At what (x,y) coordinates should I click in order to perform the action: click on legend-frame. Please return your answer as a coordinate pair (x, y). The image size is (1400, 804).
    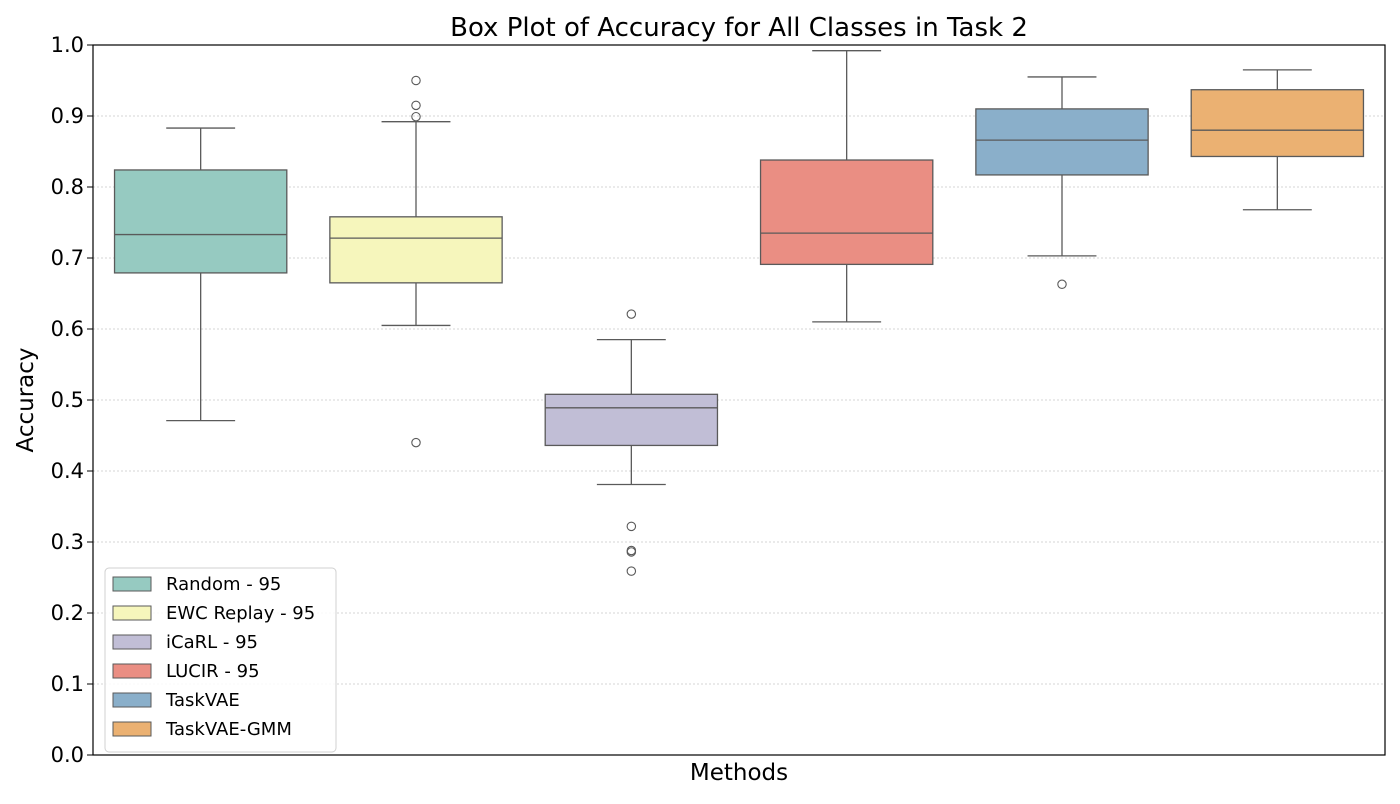
    Looking at the image, I should click on (220, 660).